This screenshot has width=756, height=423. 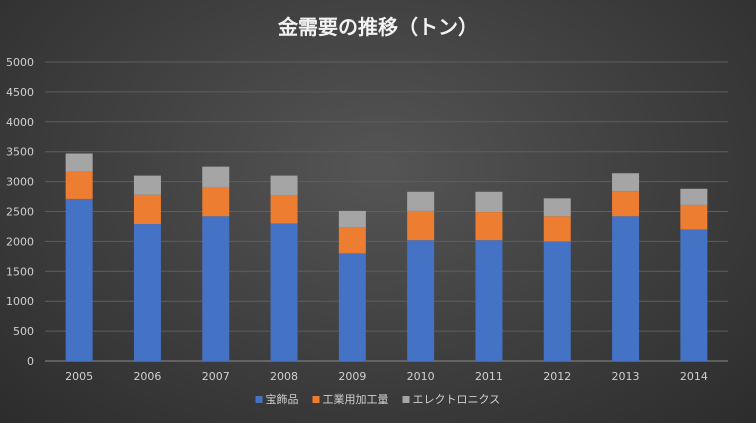 I want to click on y-tick-label-4500: 4500, so click(x=20, y=92).